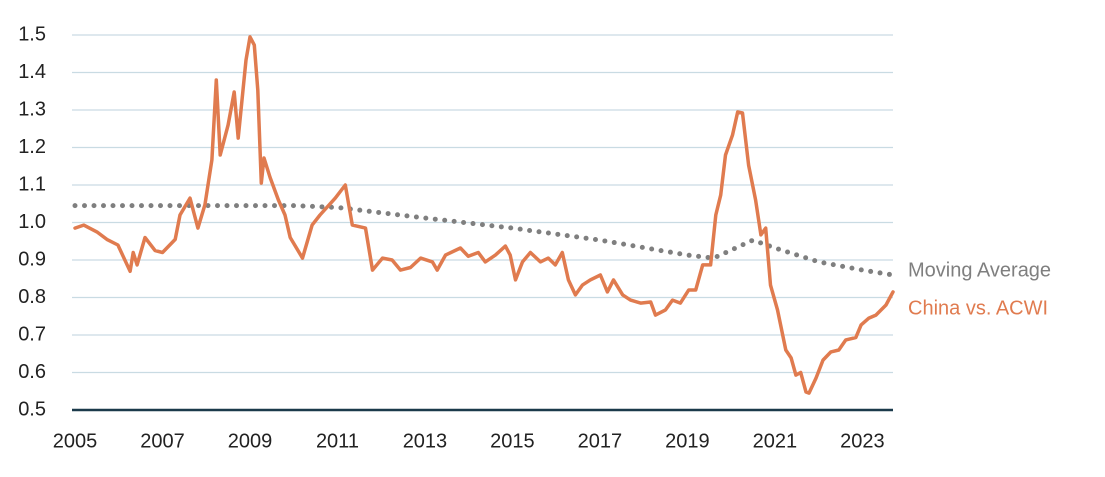 The height and width of the screenshot is (477, 1105). What do you see at coordinates (32, 184) in the screenshot?
I see `y-tick-label: 1.1` at bounding box center [32, 184].